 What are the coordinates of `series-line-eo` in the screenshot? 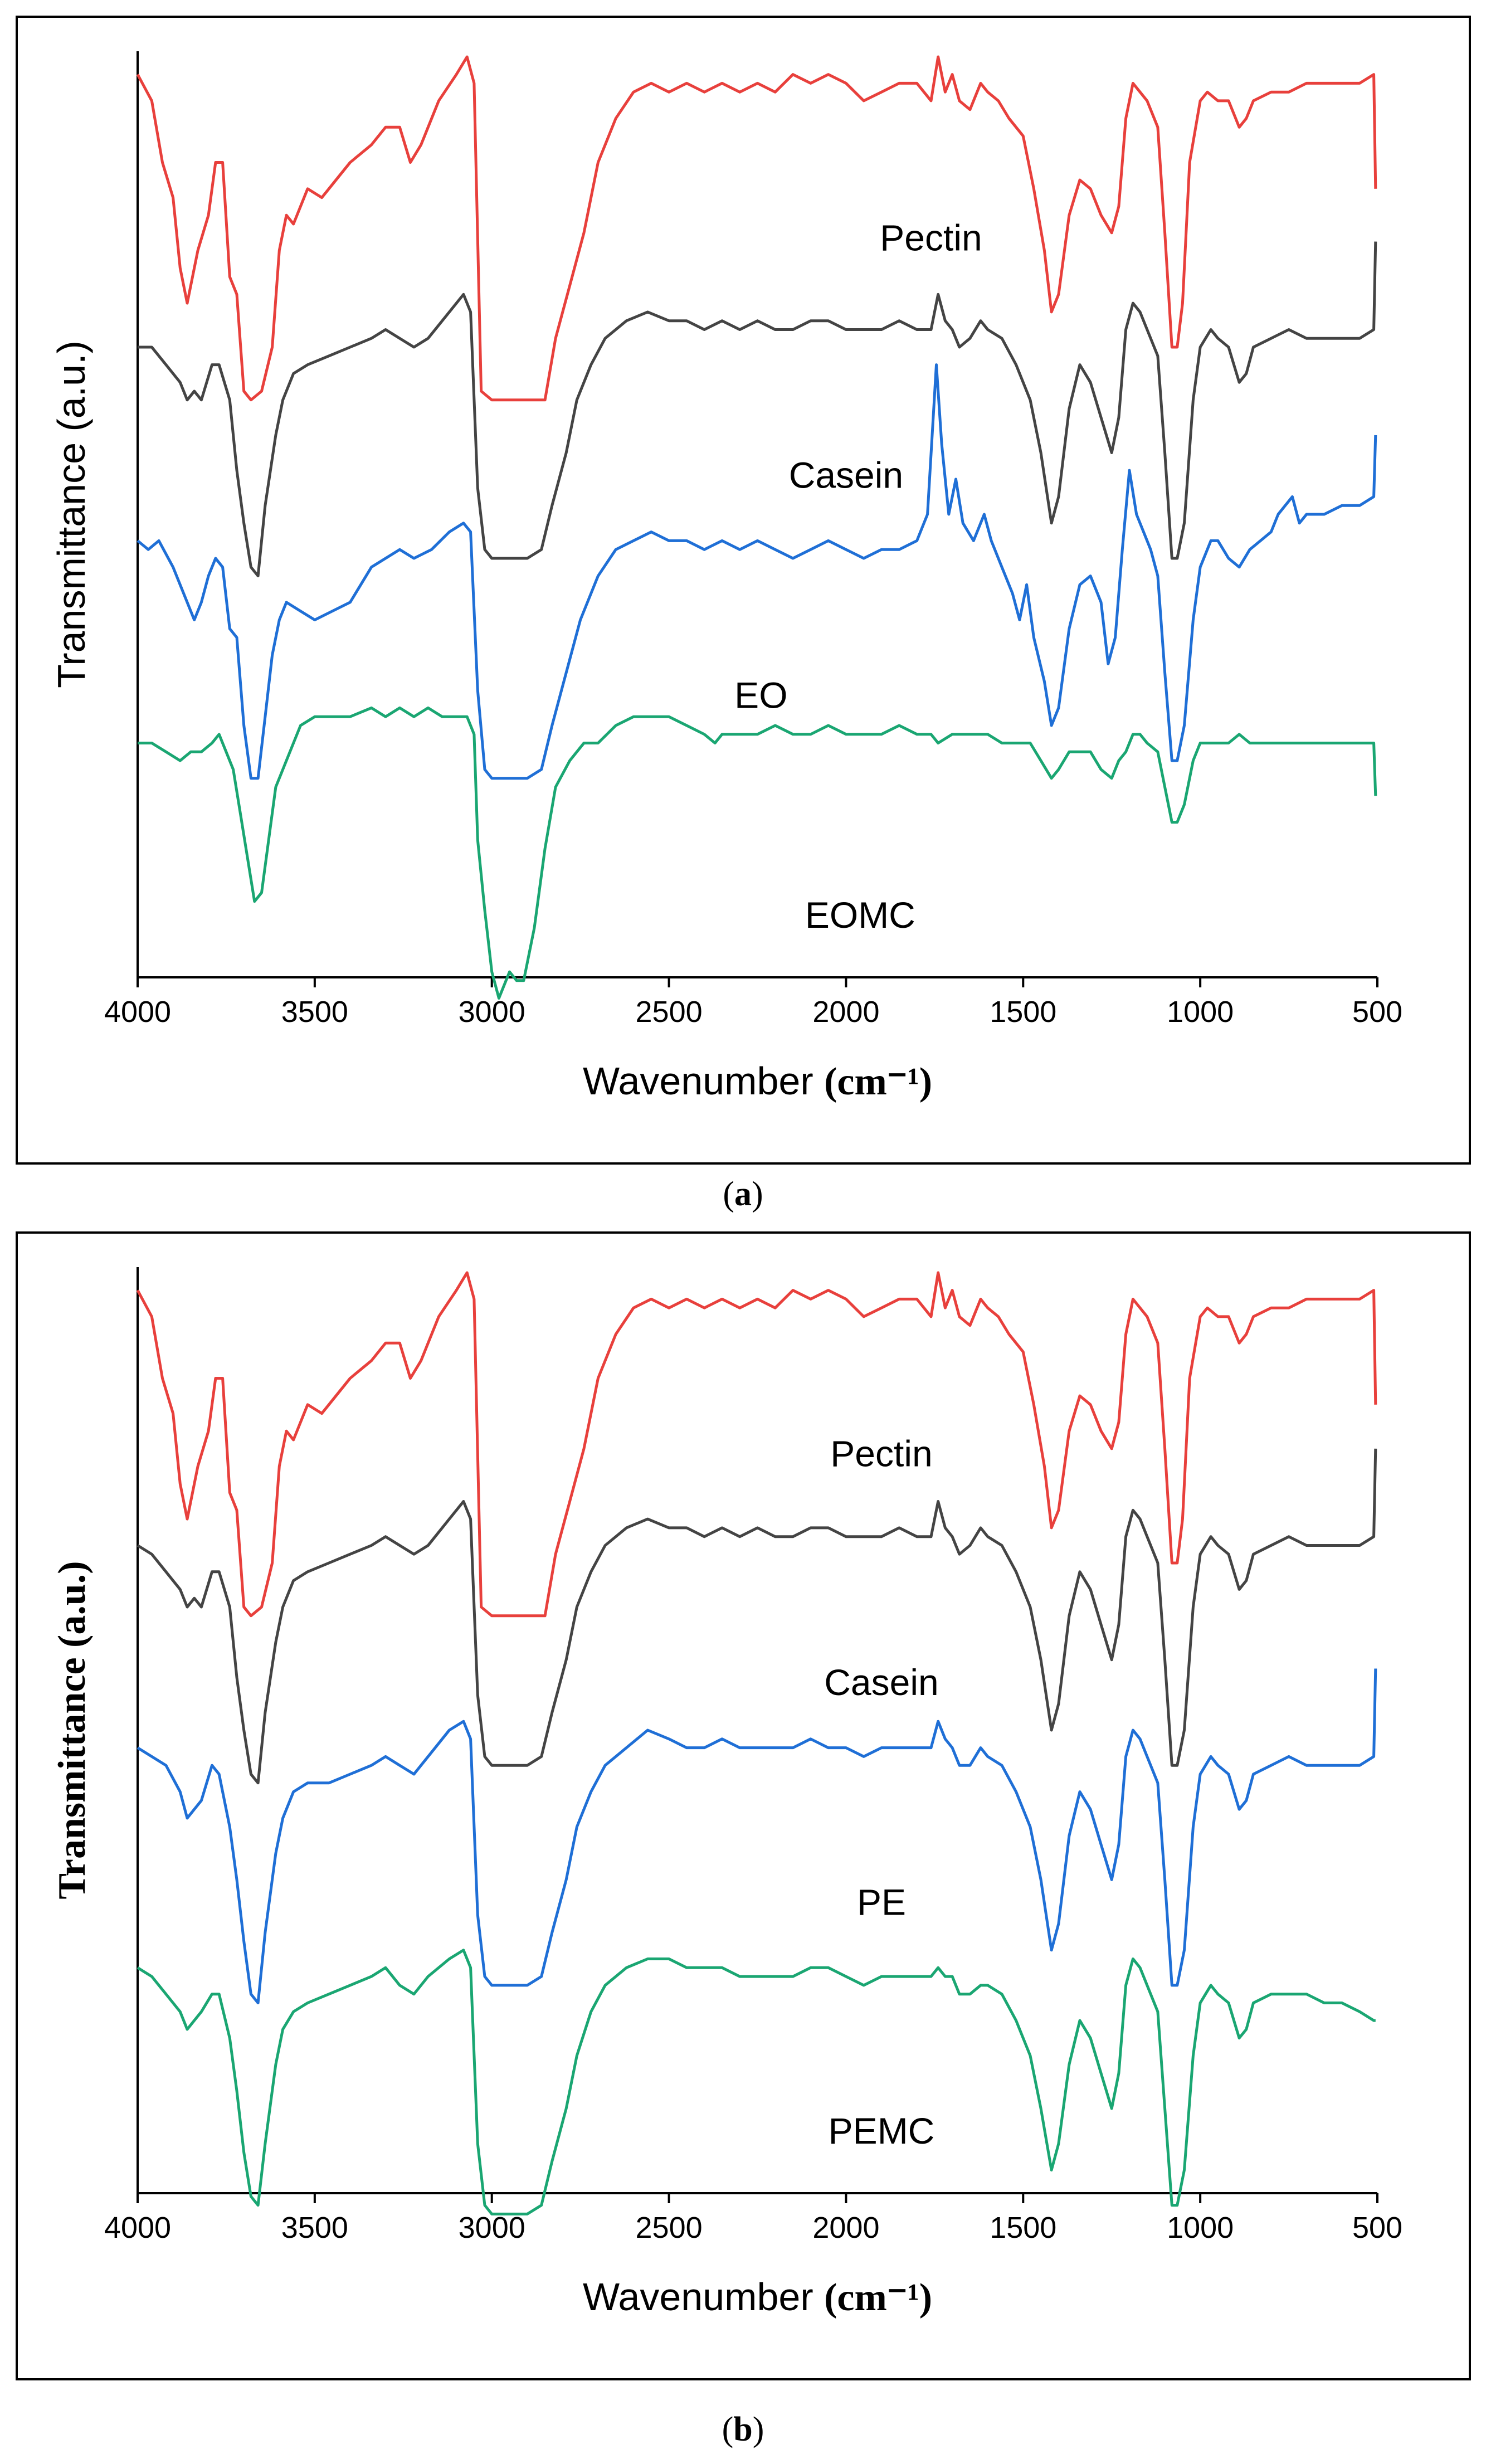 It's located at (757, 571).